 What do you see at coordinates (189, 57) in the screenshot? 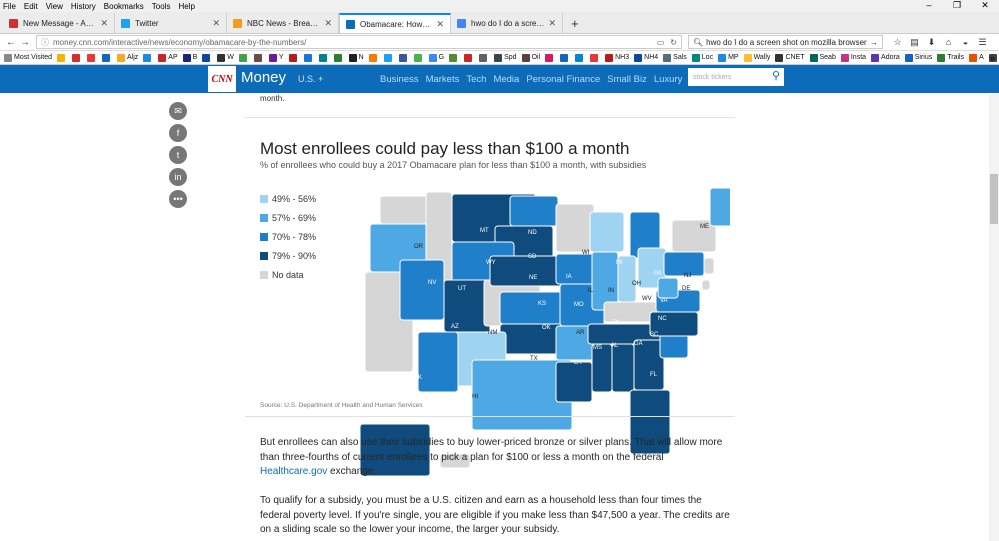
I see `bookmark-item: B` at bounding box center [189, 57].